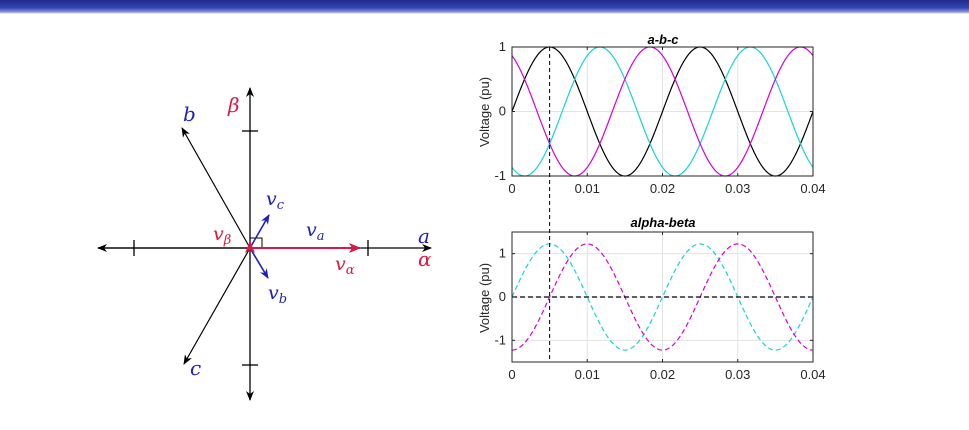 This screenshot has height=430, width=969. What do you see at coordinates (217, 306) in the screenshot?
I see `c-axis` at bounding box center [217, 306].